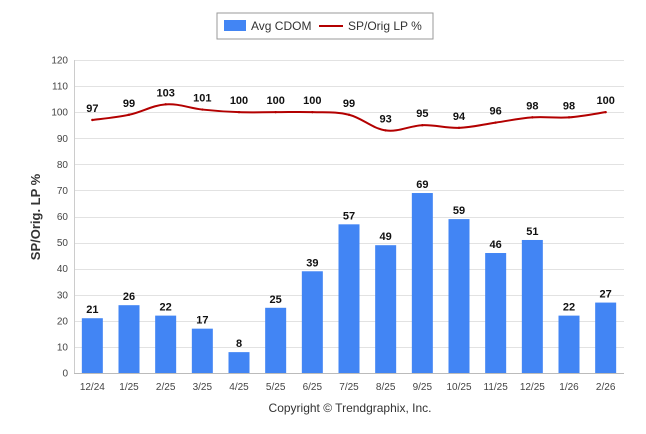  I want to click on y-tick-label: 10, so click(63, 347).